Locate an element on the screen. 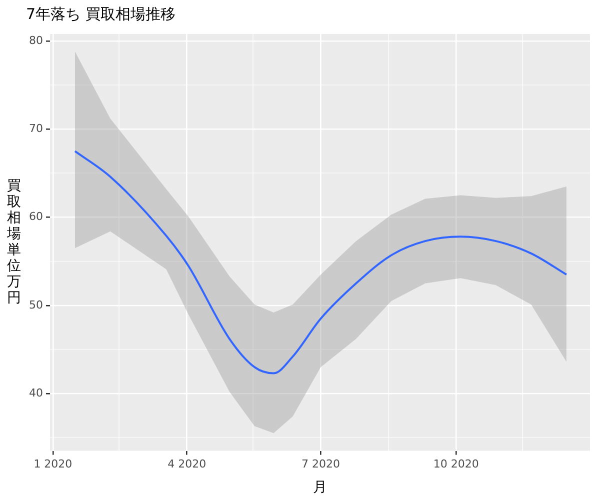  y-tick-label: 70 is located at coordinates (35, 129).